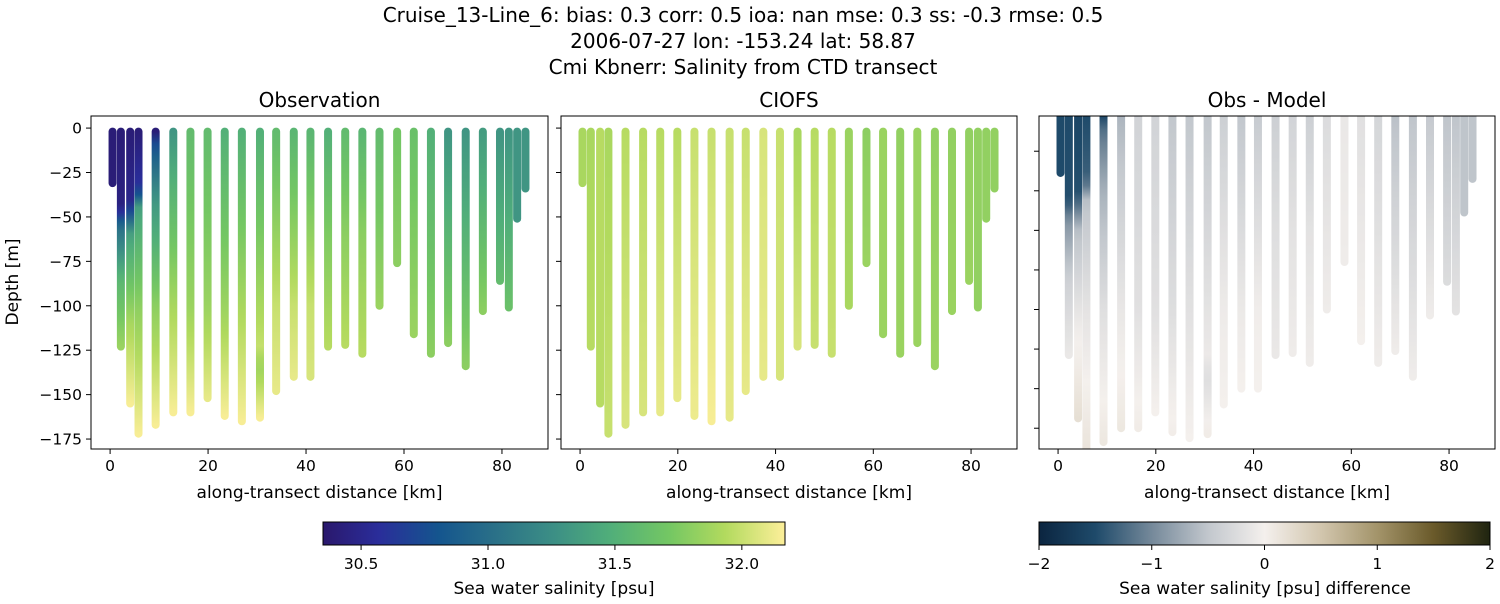 The height and width of the screenshot is (604, 1500). What do you see at coordinates (1377, 564) in the screenshot?
I see `colorbar-tick-label: 1` at bounding box center [1377, 564].